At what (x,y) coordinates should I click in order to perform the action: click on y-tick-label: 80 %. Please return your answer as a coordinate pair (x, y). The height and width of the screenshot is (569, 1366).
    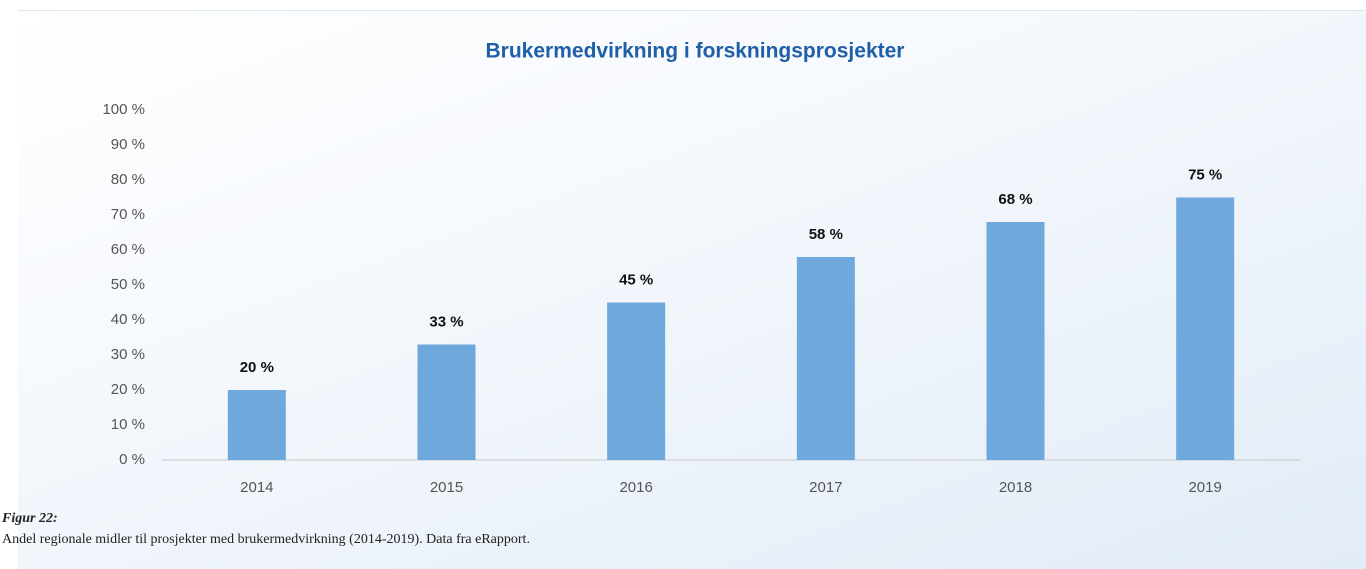
    Looking at the image, I should click on (128, 179).